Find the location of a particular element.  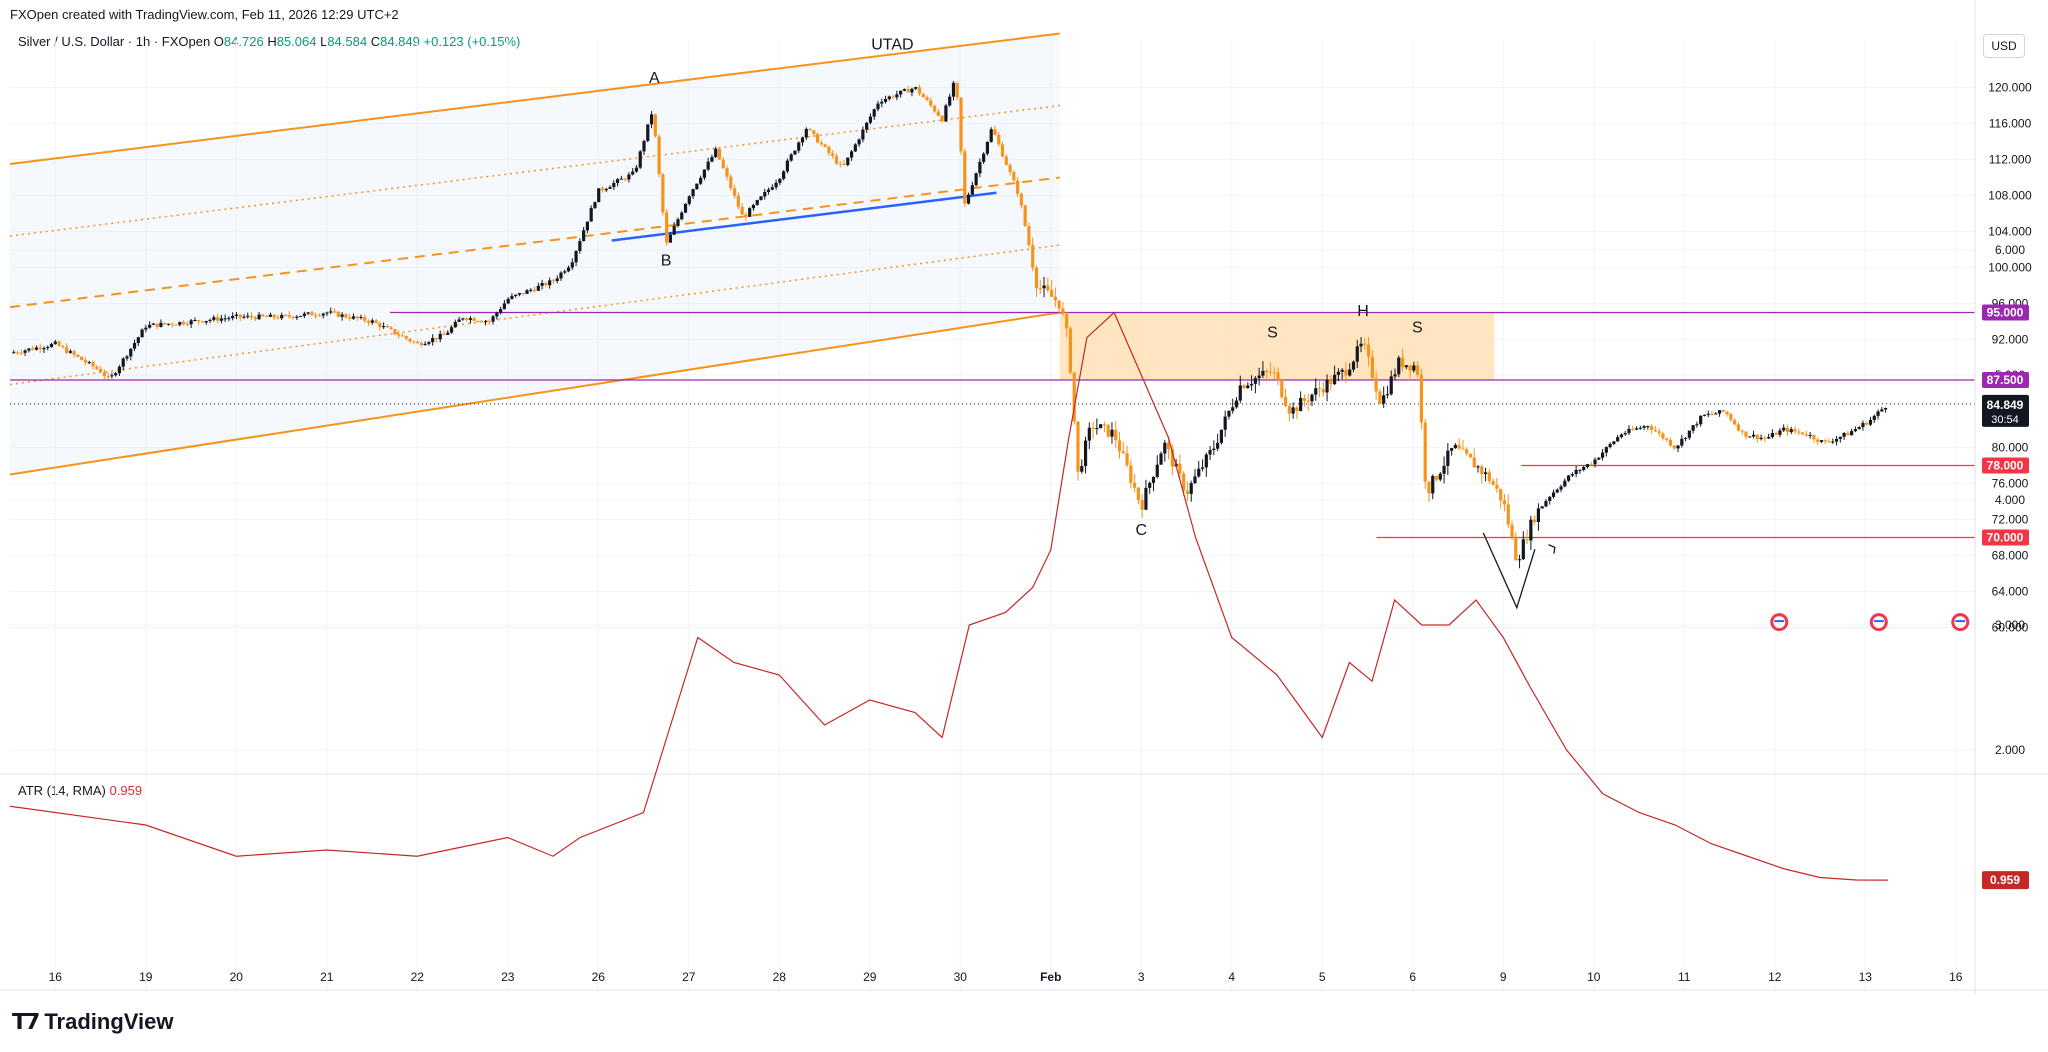

symbol-label: Silver / U.S. Dollar · 1h · FXOpen is located at coordinates (114, 41).